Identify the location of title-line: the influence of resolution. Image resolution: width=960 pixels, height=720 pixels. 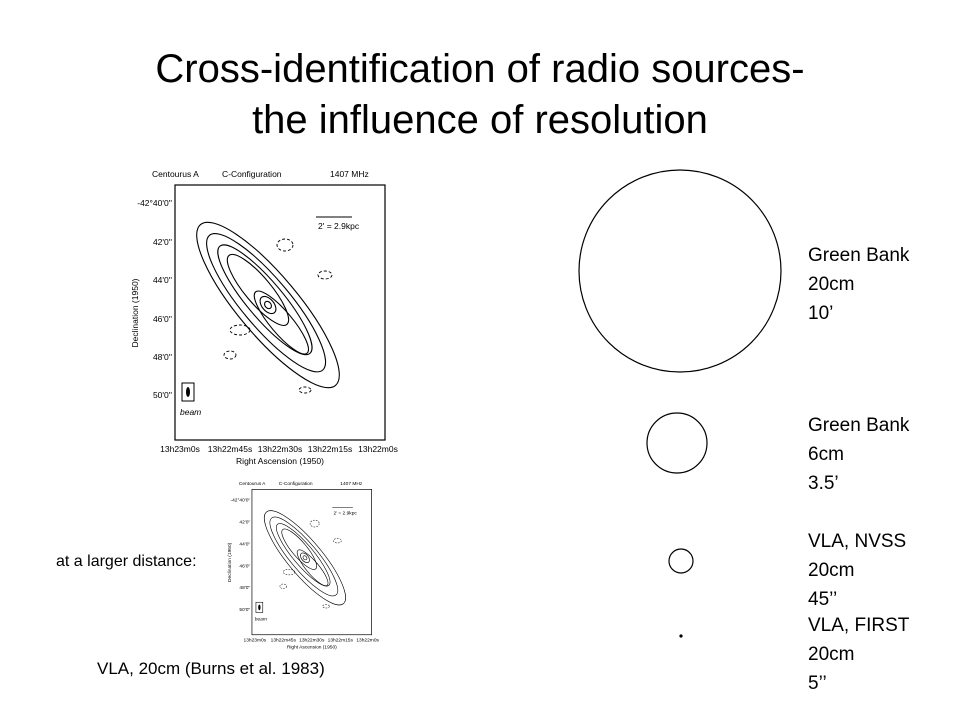
(480, 120).